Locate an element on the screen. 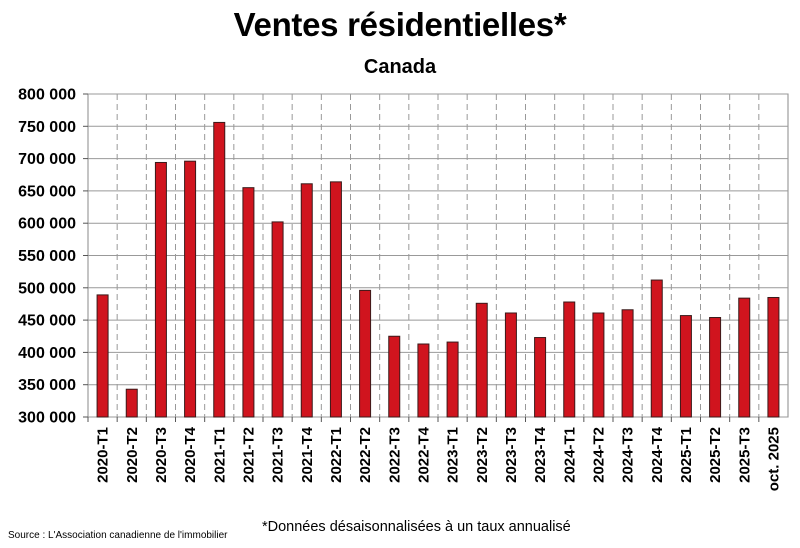 The image size is (800, 548). x-tick-label: 2022-T2 is located at coordinates (365, 455).